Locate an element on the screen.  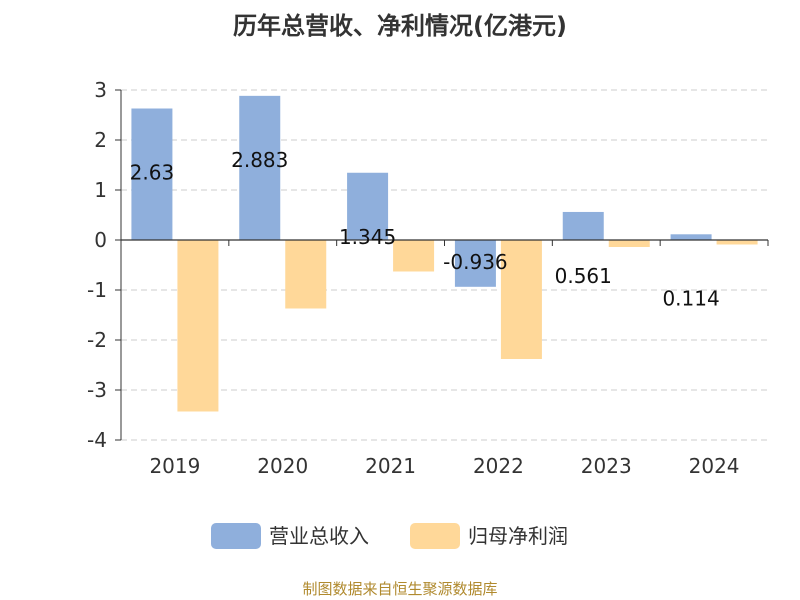
x-tick-label: 2021 is located at coordinates (390, 466).